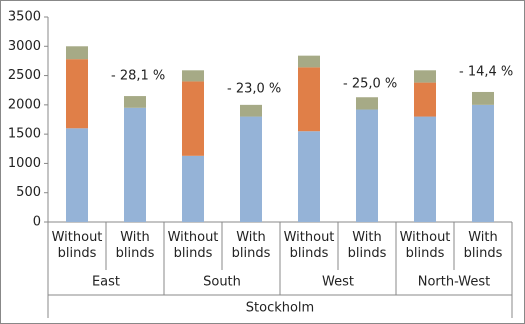 The image size is (525, 324). What do you see at coordinates (24, 17) in the screenshot?
I see `y-tick-label: 3500` at bounding box center [24, 17].